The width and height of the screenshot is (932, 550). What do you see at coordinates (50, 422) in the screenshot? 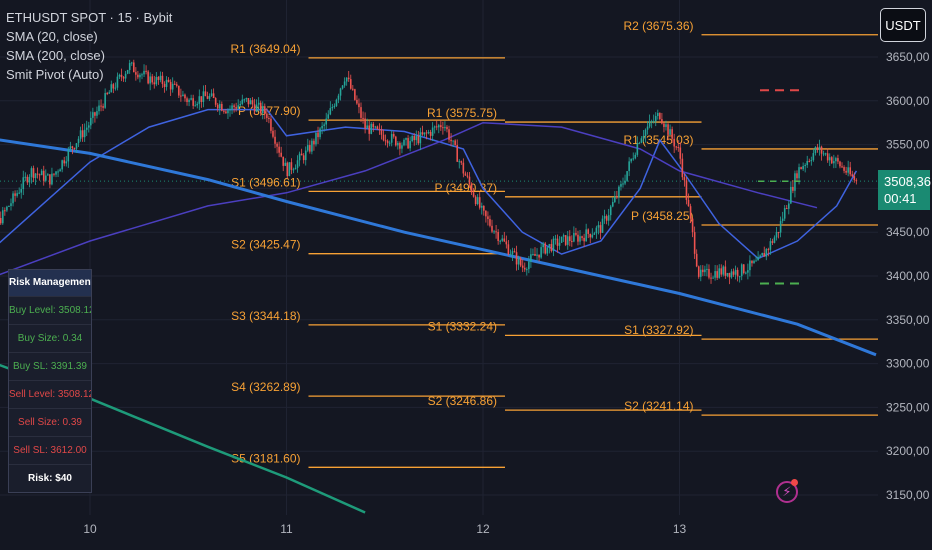
I see `sell-size: Sell Size: 0.39` at bounding box center [50, 422].